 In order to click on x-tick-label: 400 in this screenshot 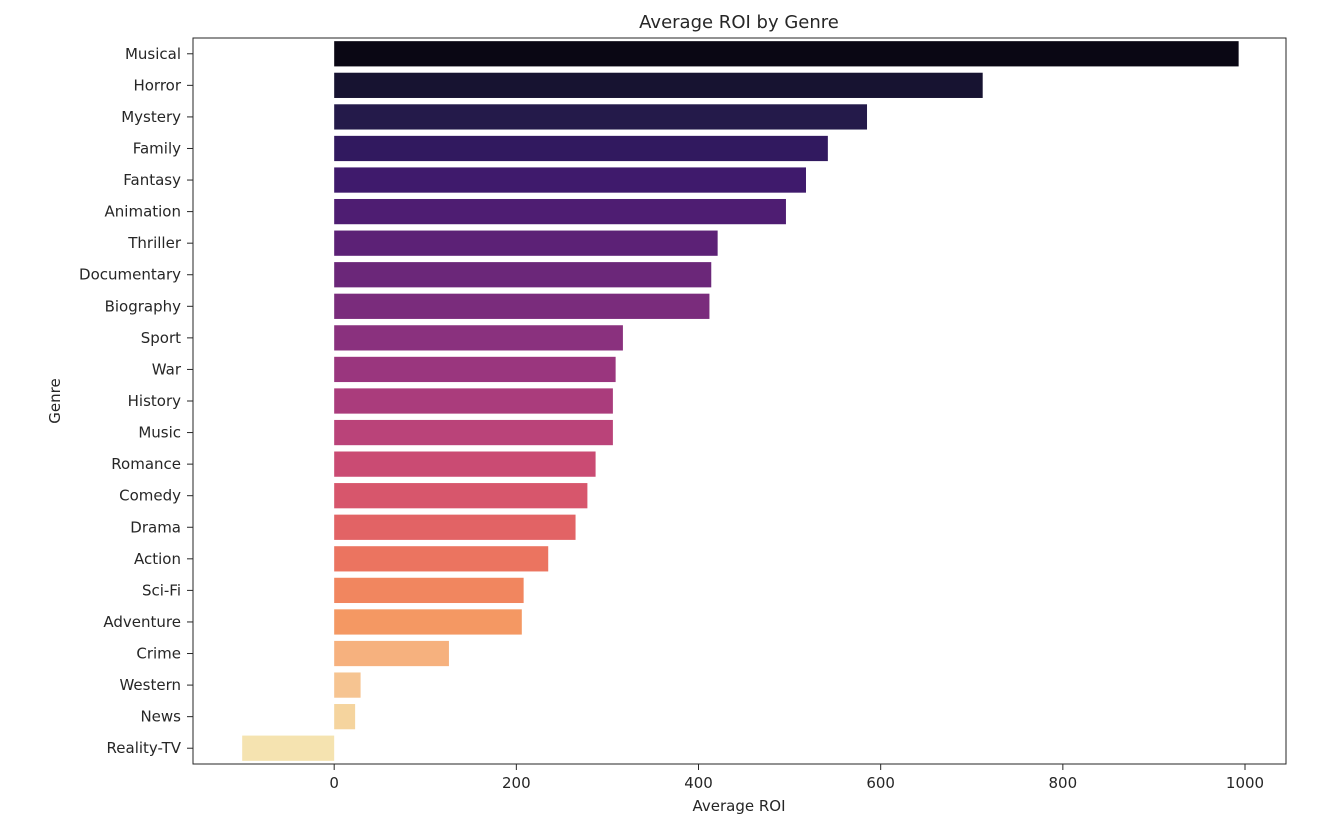, I will do `click(698, 783)`.